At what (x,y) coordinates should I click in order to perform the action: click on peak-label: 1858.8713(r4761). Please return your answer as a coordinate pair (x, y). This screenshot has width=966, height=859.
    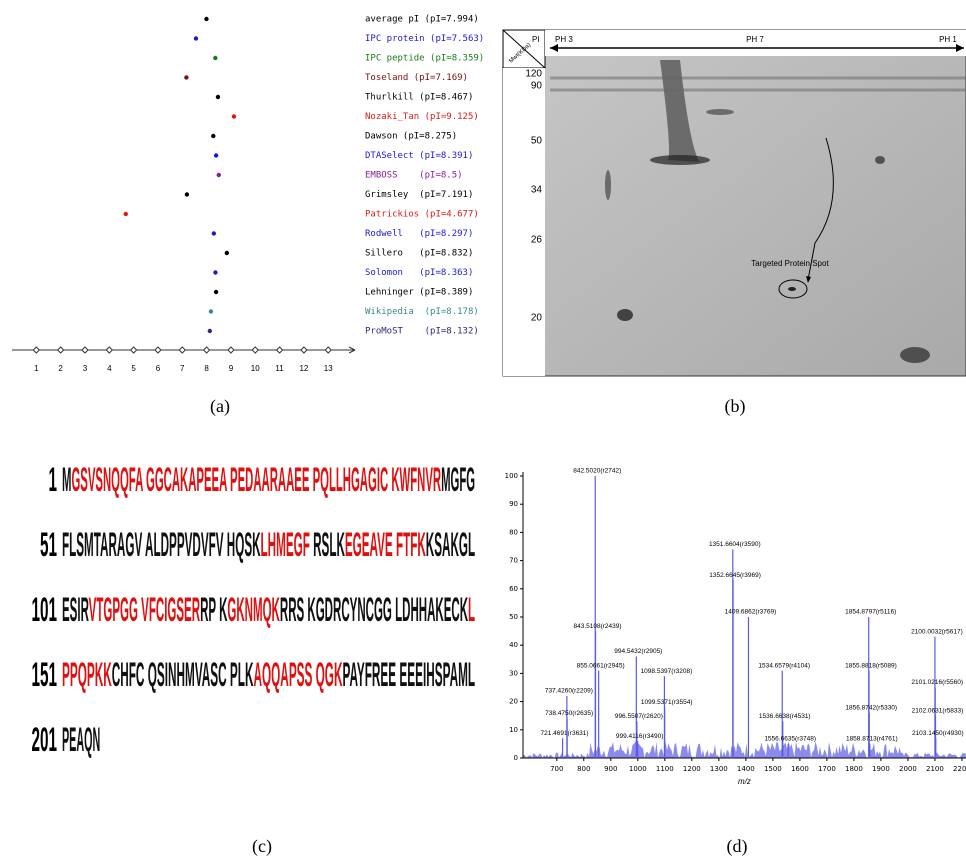
    Looking at the image, I should click on (872, 739).